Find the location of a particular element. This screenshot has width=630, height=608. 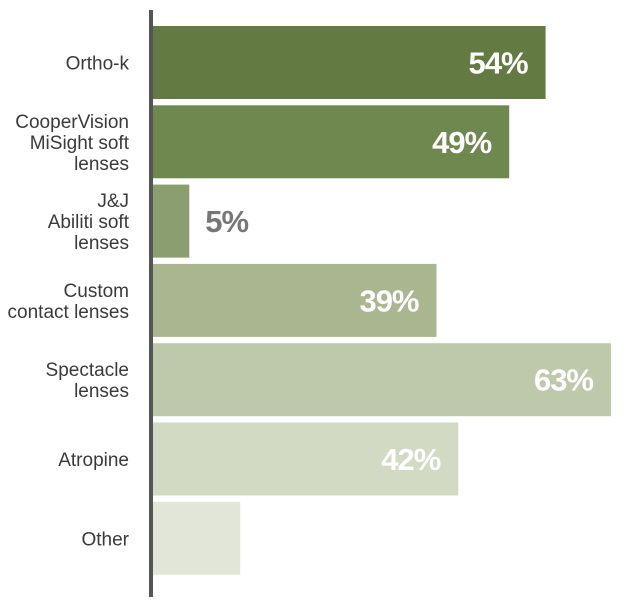

value-label-5: 42% is located at coordinates (410, 459).